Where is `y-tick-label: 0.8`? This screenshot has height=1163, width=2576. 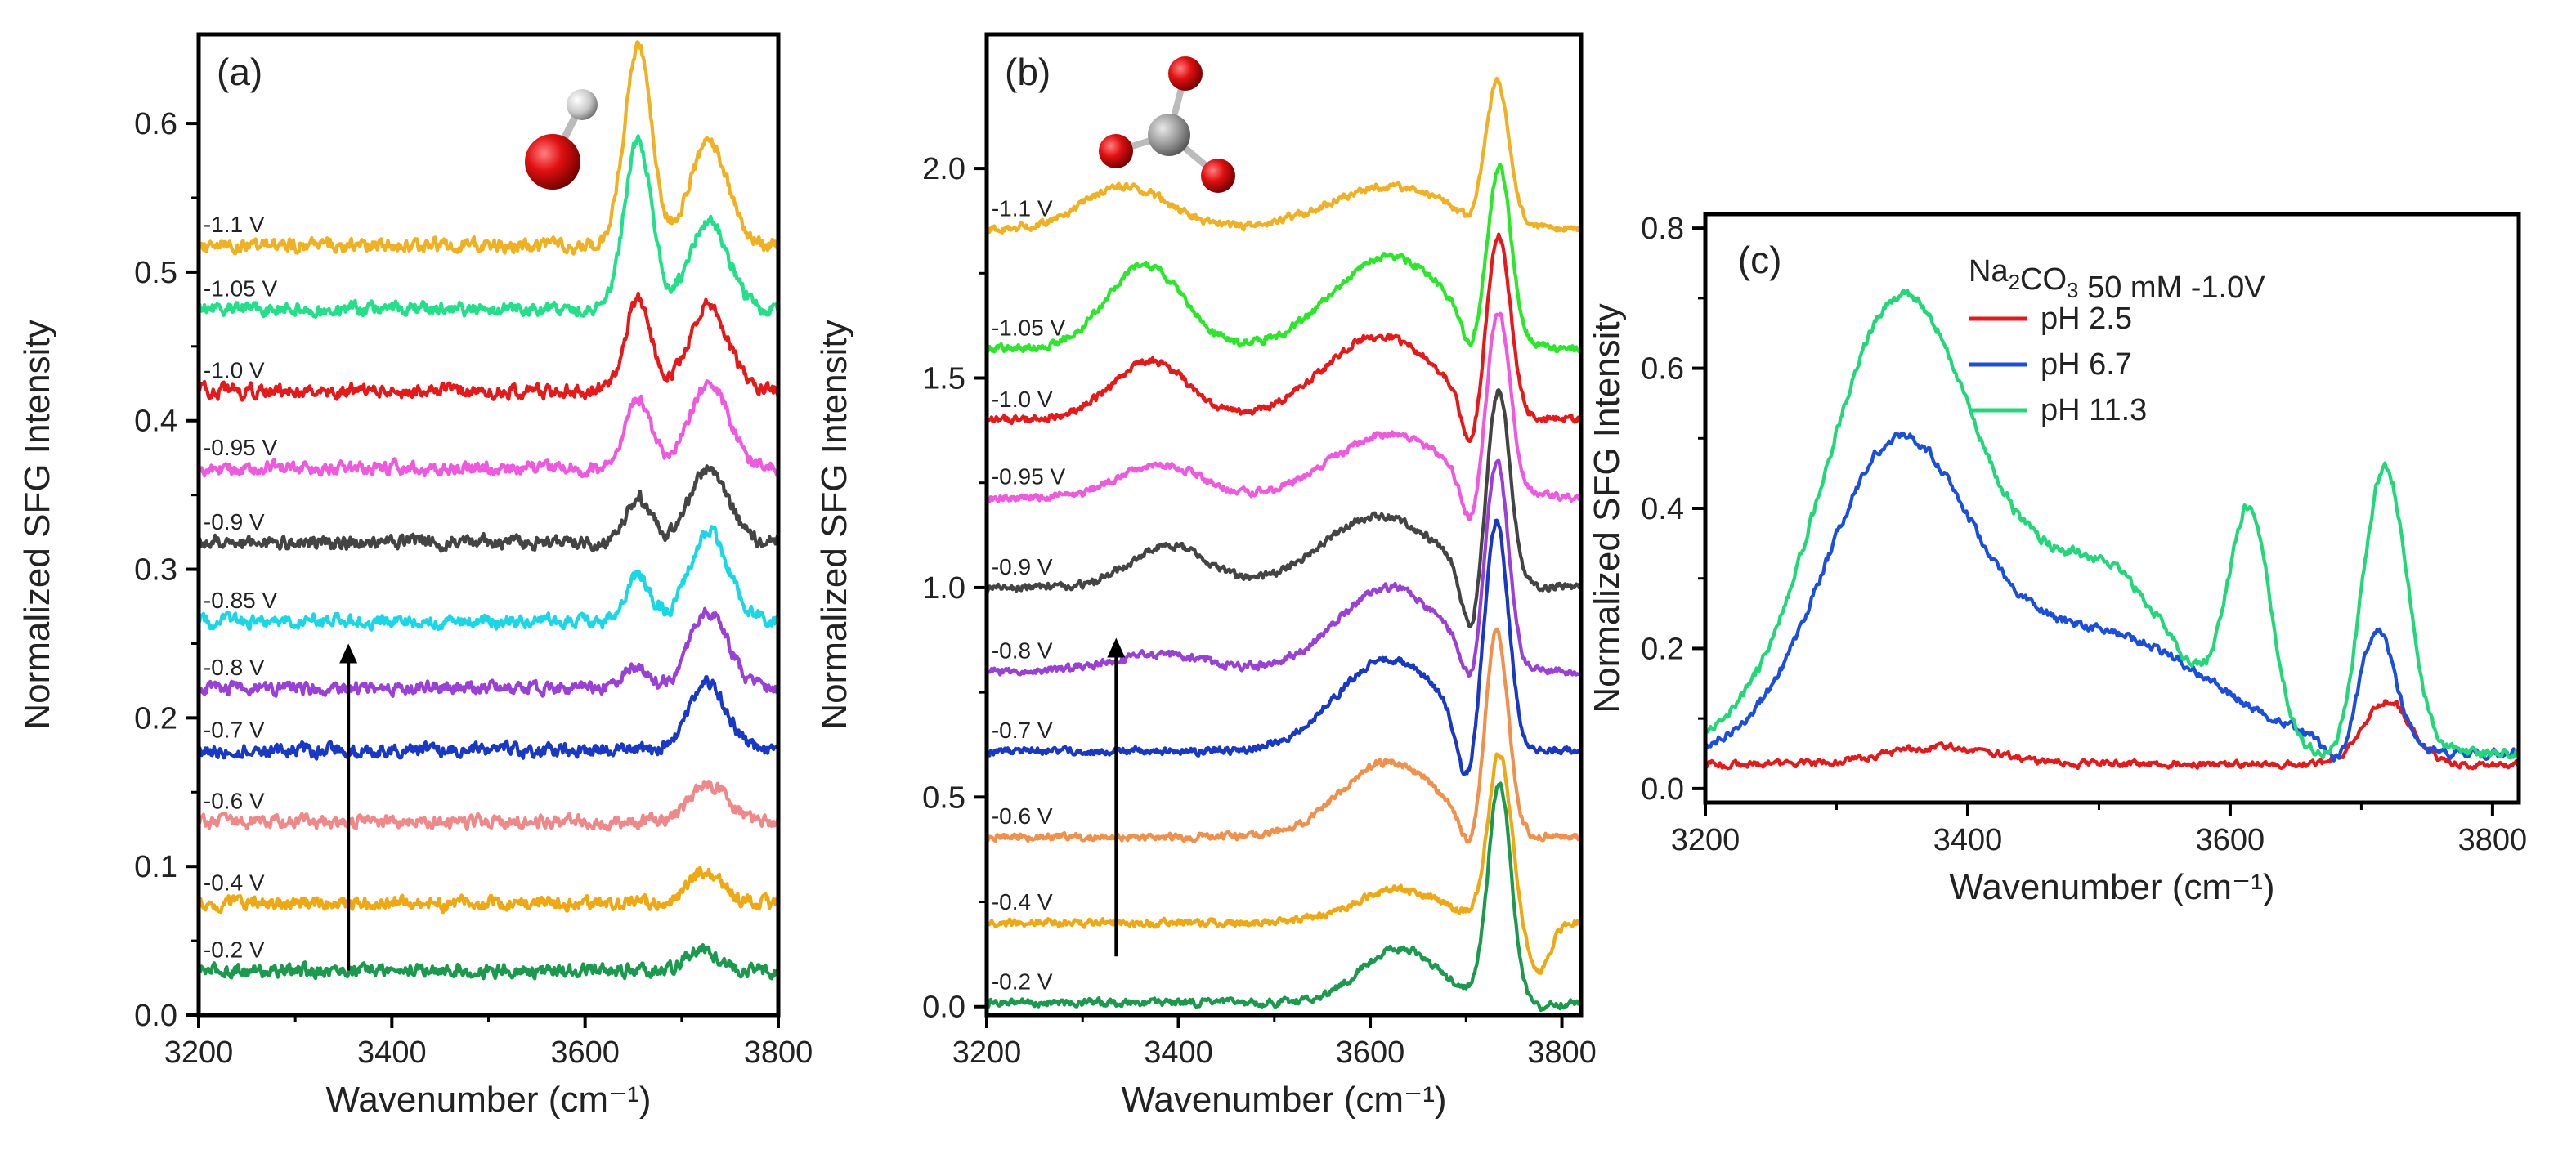 y-tick-label: 0.8 is located at coordinates (1663, 229).